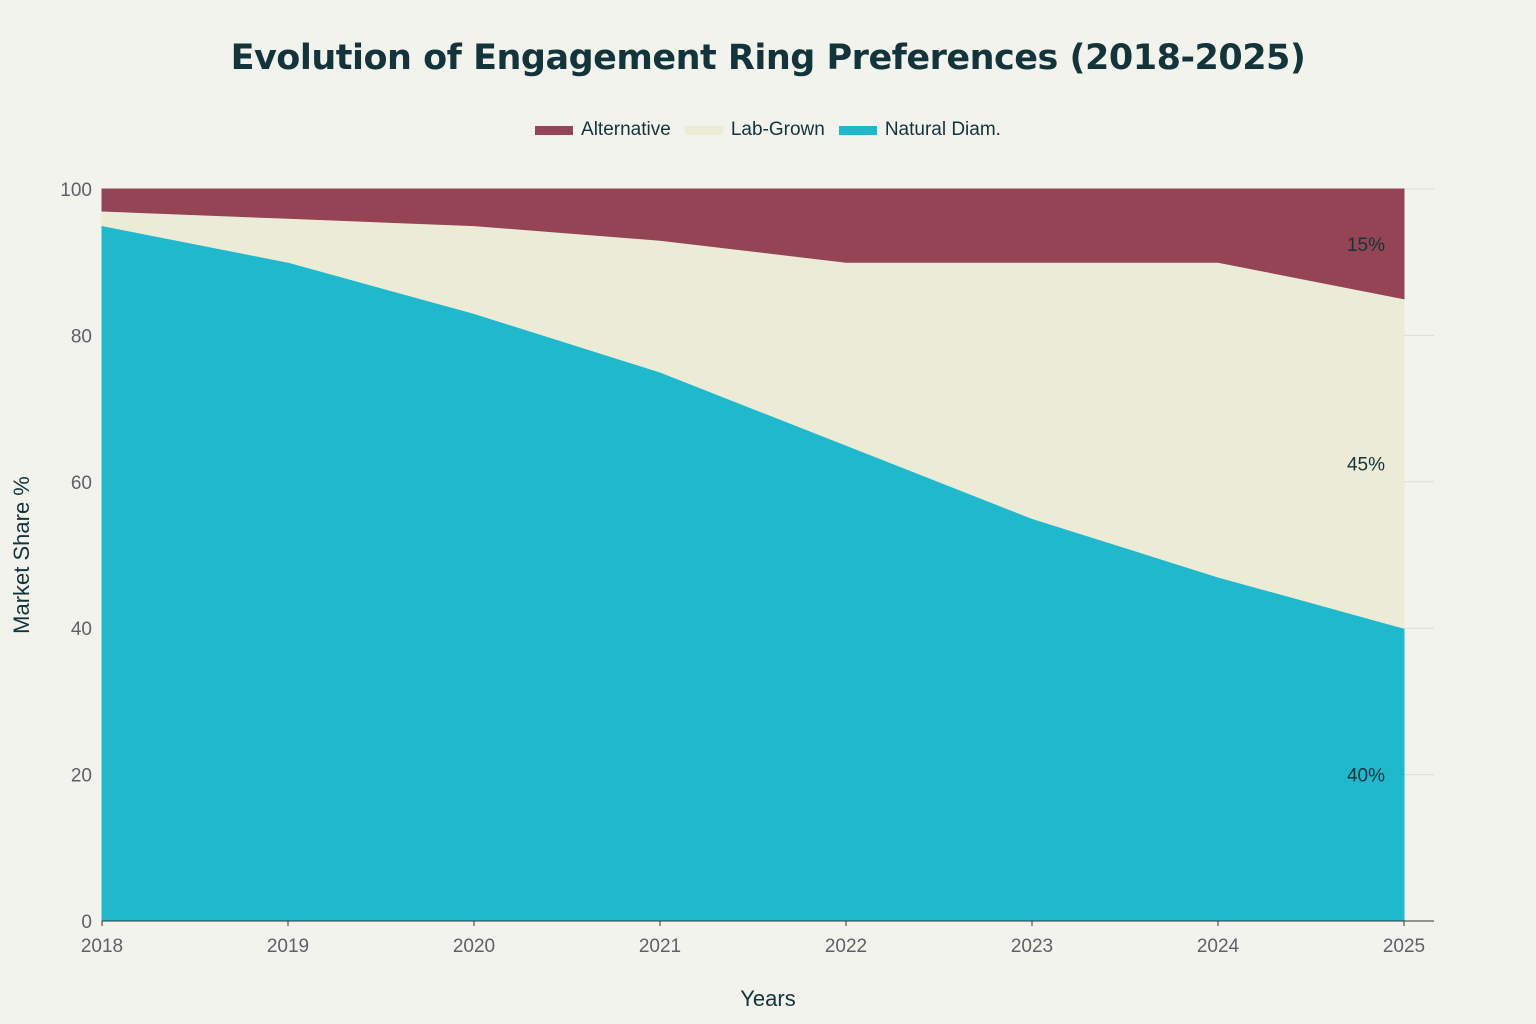 Image resolution: width=1536 pixels, height=1024 pixels. I want to click on y-tick-label: 60, so click(81, 483).